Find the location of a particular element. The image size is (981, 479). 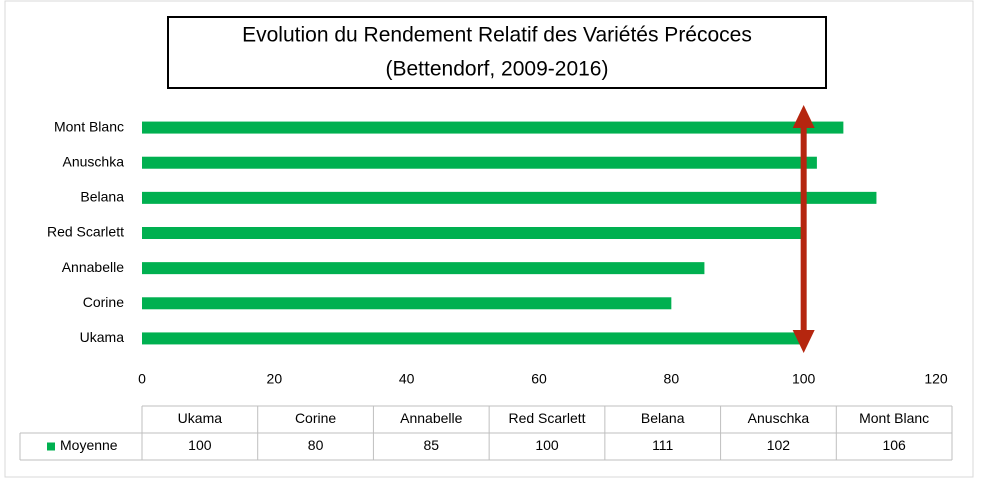

table-header: Belana is located at coordinates (663, 418).